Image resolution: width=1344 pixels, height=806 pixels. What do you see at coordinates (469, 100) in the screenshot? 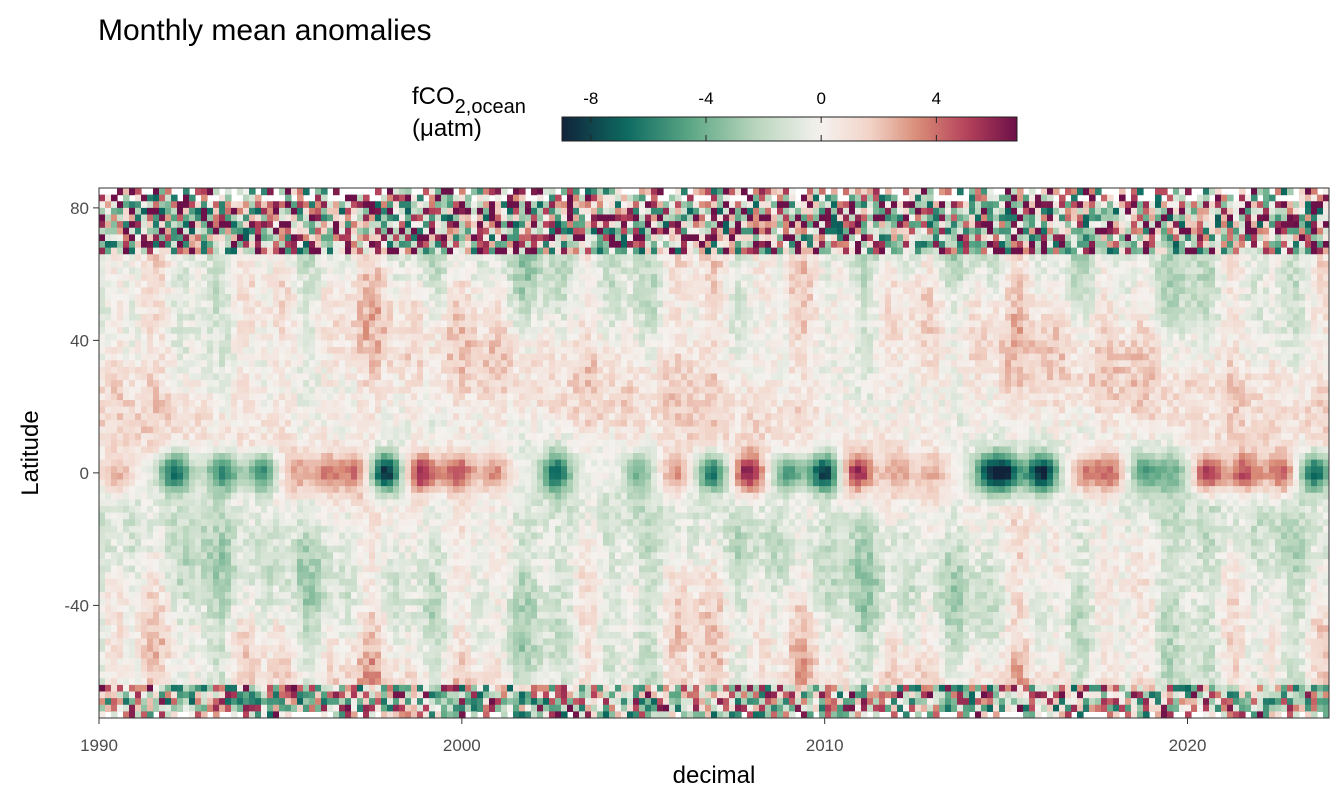
I see `legend-title: fCO2,ocean` at bounding box center [469, 100].